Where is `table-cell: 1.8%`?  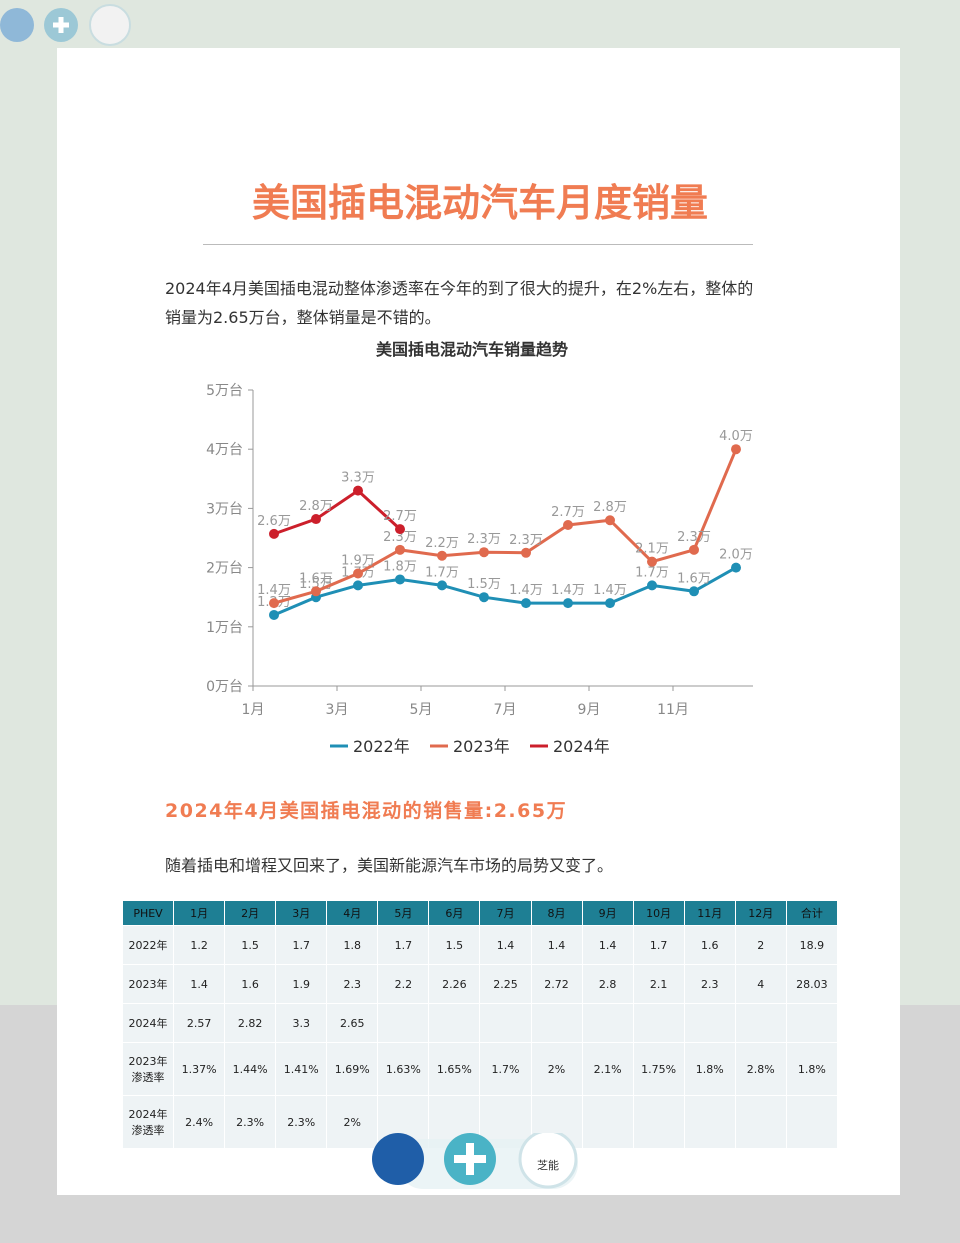
table-cell: 1.8% is located at coordinates (709, 1069).